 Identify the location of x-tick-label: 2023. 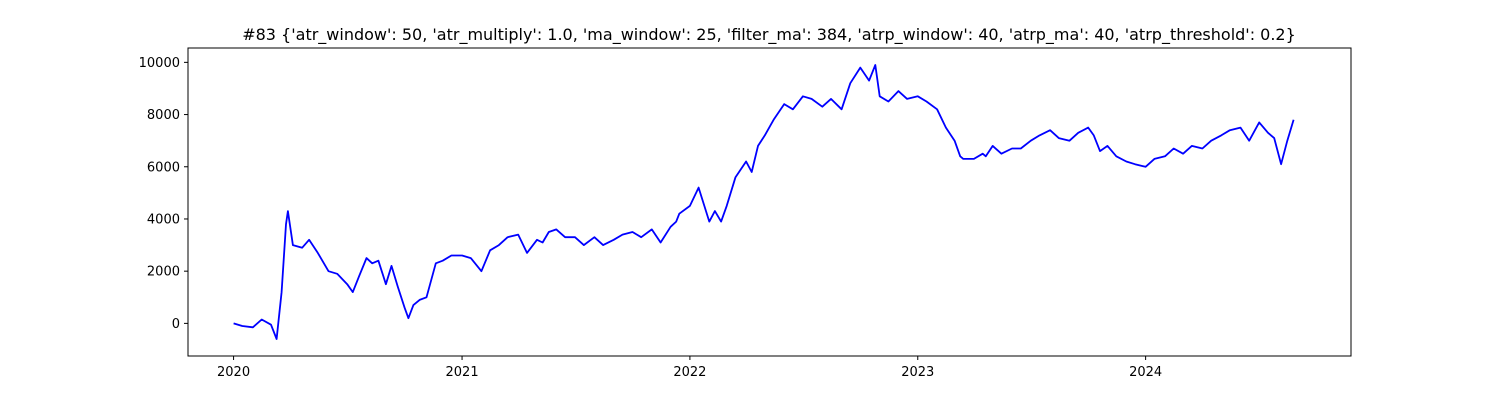
(917, 372).